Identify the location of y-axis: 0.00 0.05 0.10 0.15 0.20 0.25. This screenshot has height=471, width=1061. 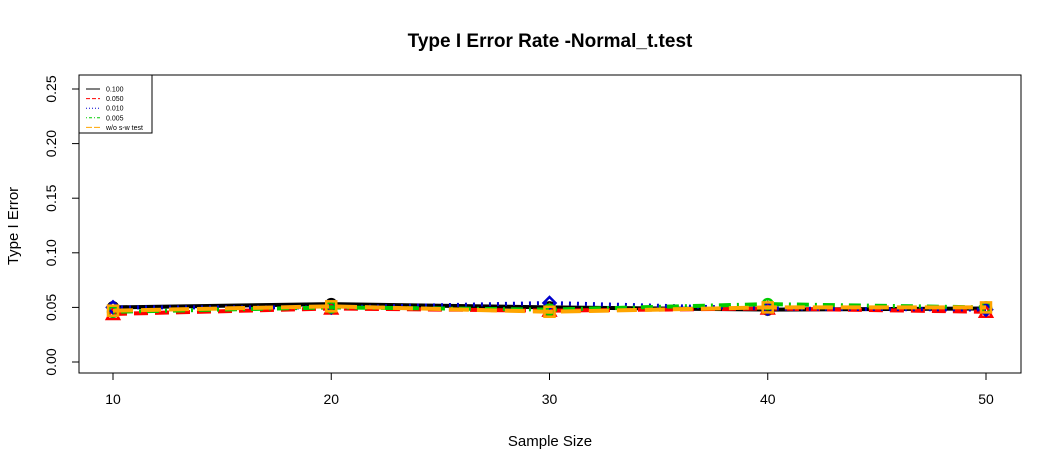
(61, 225).